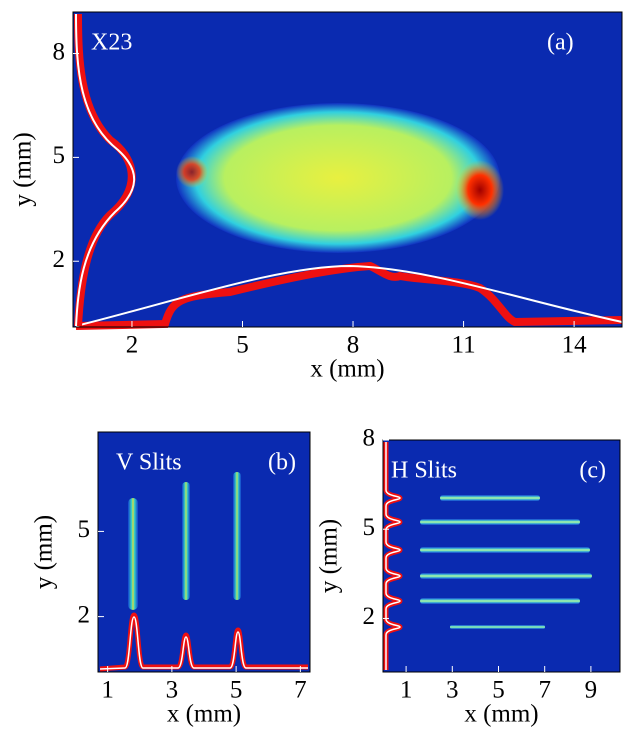 This screenshot has height=740, width=625. Describe the element at coordinates (424, 471) in the screenshot. I see `annotation: H Slits` at that location.